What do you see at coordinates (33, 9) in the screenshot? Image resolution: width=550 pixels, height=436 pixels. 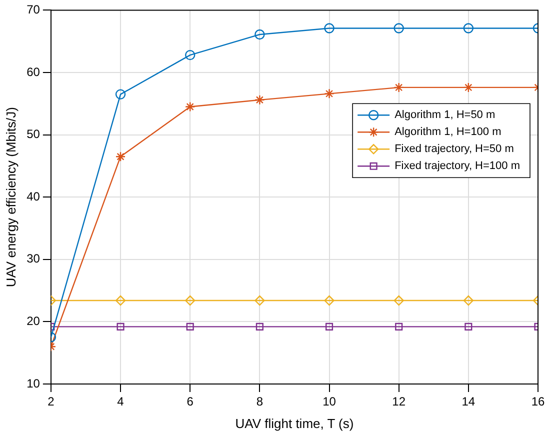 I see `y-tick-label: 70` at bounding box center [33, 9].